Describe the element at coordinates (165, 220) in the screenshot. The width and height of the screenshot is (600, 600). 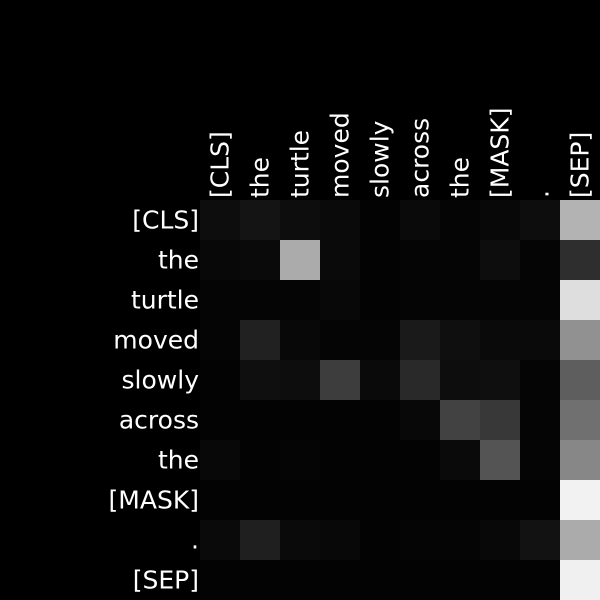
I see `y-tick-label: [CLS]` at that location.